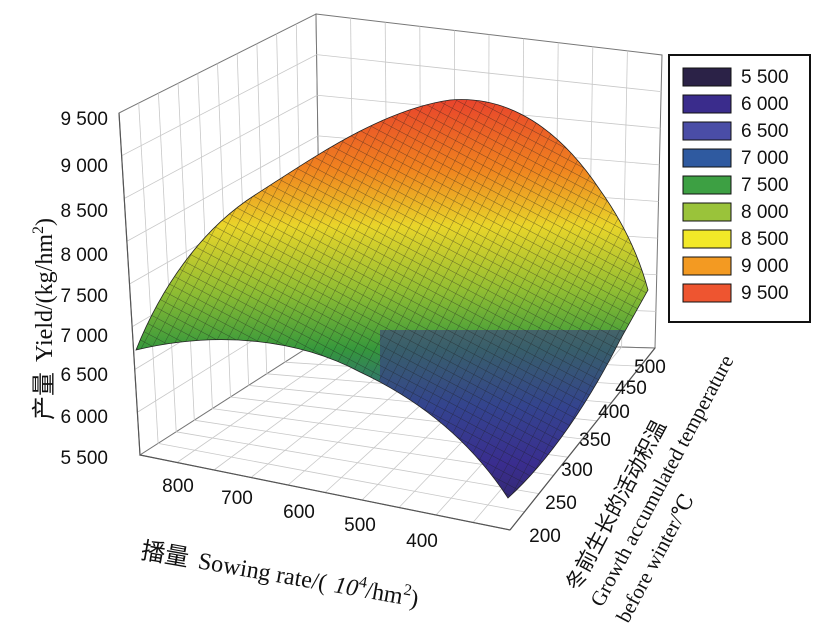 The width and height of the screenshot is (821, 643). What do you see at coordinates (44, 319) in the screenshot?
I see `z-axis-title: 产量Yield/(kg/hm2)` at bounding box center [44, 319].